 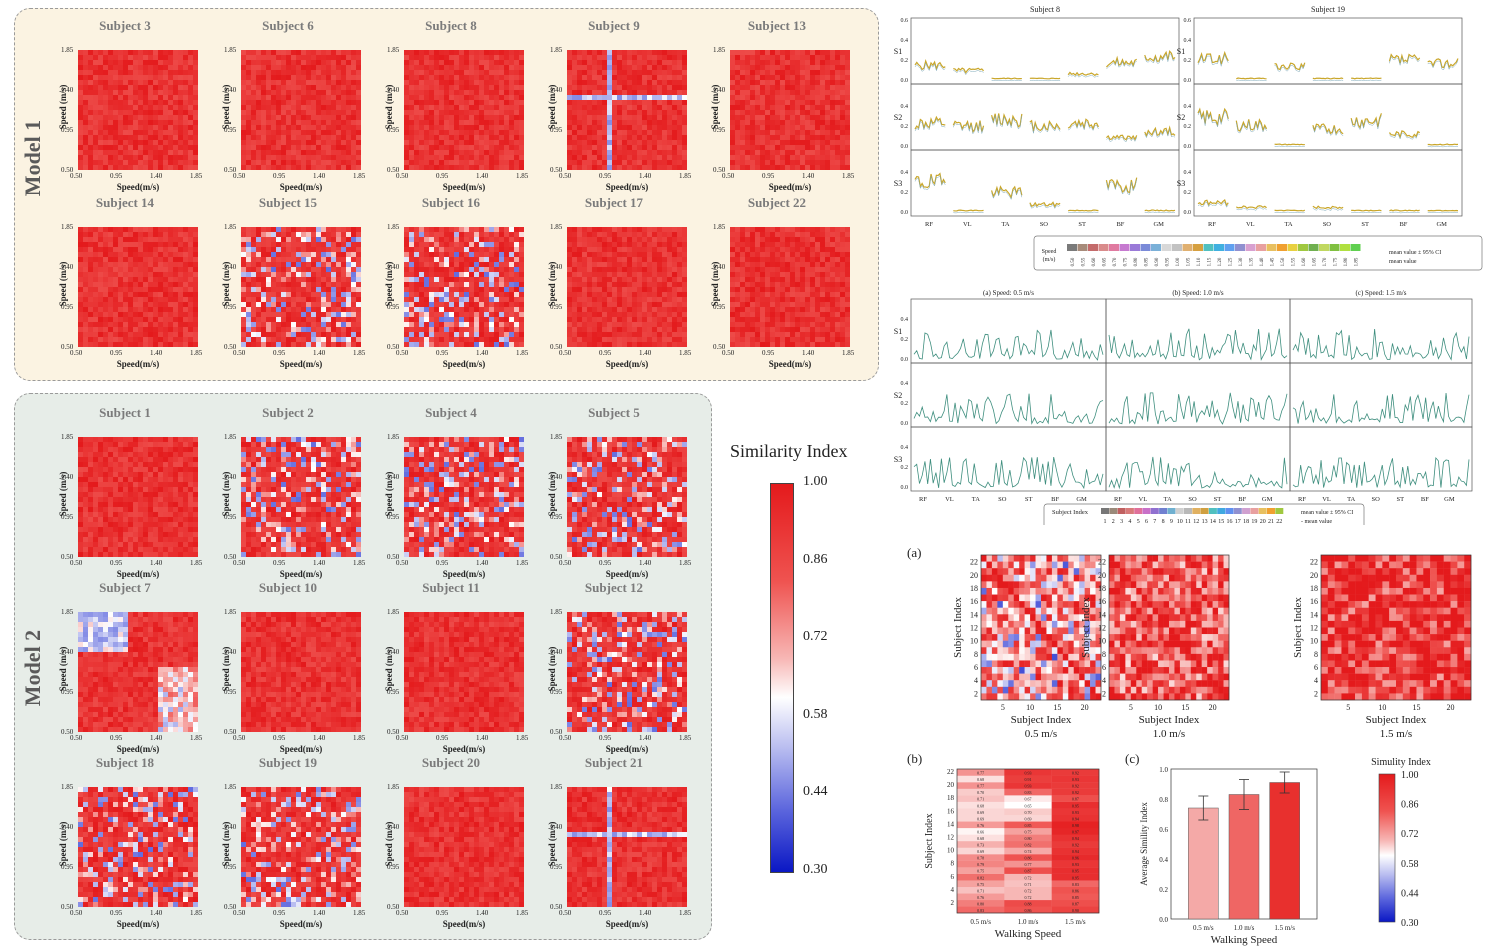 I want to click on x-tick-label: 1.85, so click(x=359, y=176).